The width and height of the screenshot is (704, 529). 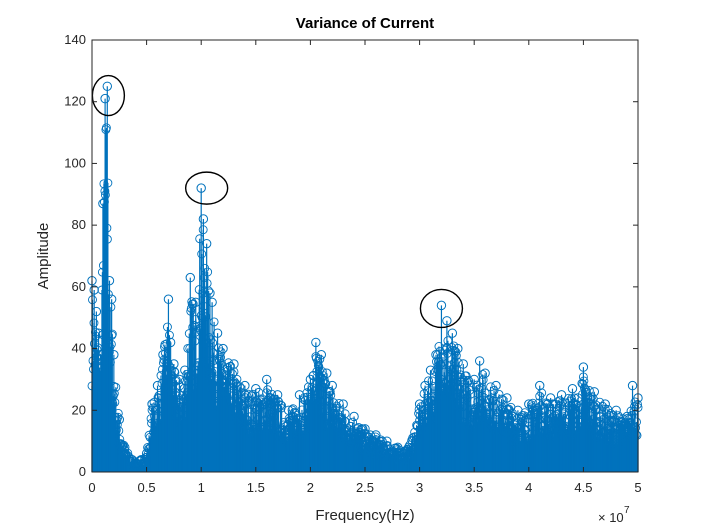 What do you see at coordinates (79, 348) in the screenshot?
I see `y-tick-label: 40` at bounding box center [79, 348].